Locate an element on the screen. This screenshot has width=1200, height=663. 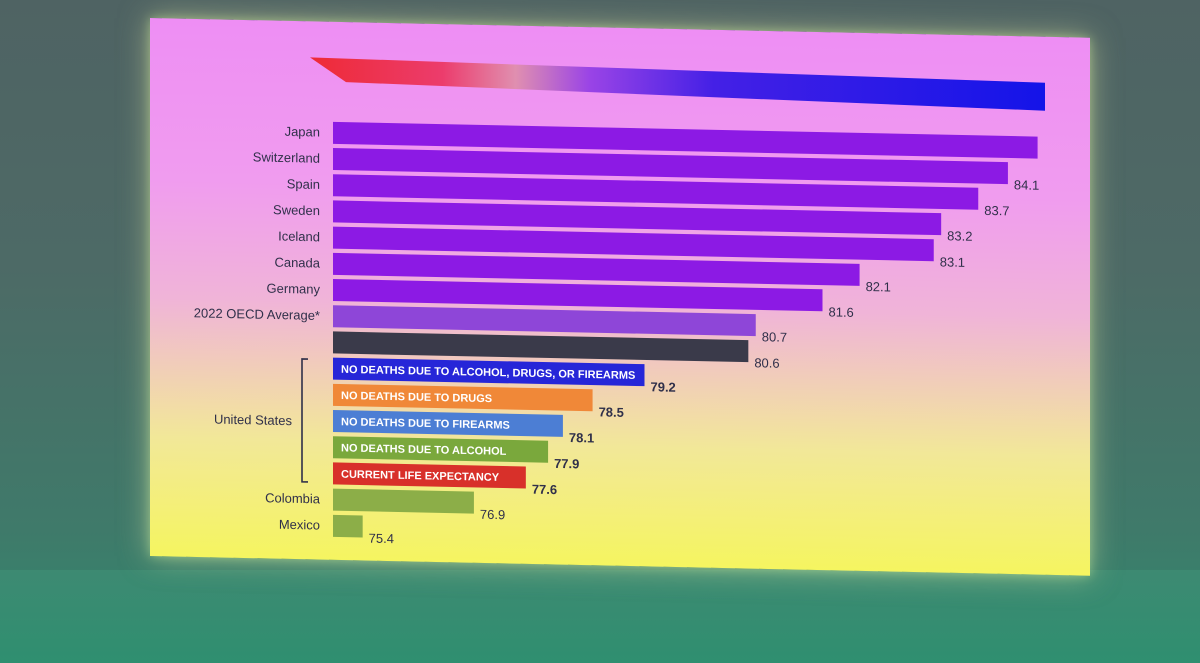
value-label-10: 78.5 is located at coordinates (611, 412).